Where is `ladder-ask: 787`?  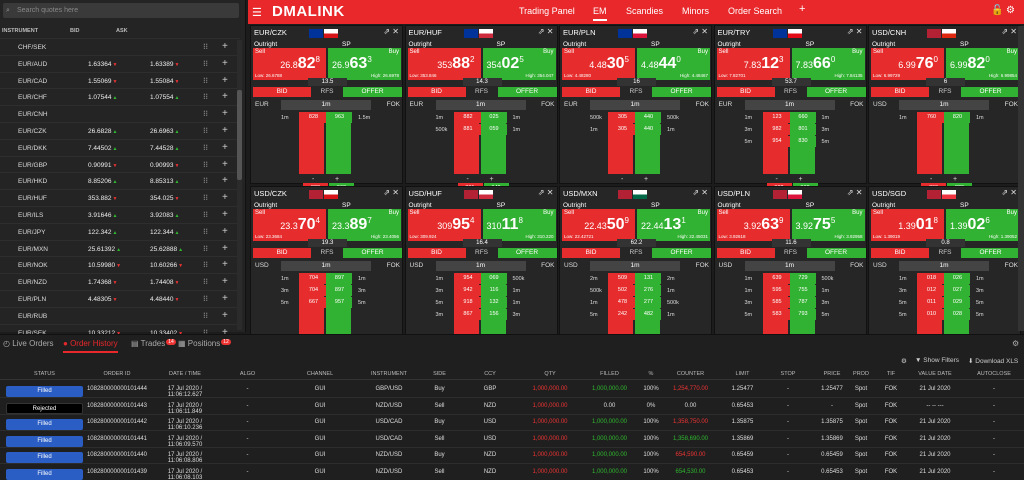
ladder-ask: 787 is located at coordinates (803, 302).